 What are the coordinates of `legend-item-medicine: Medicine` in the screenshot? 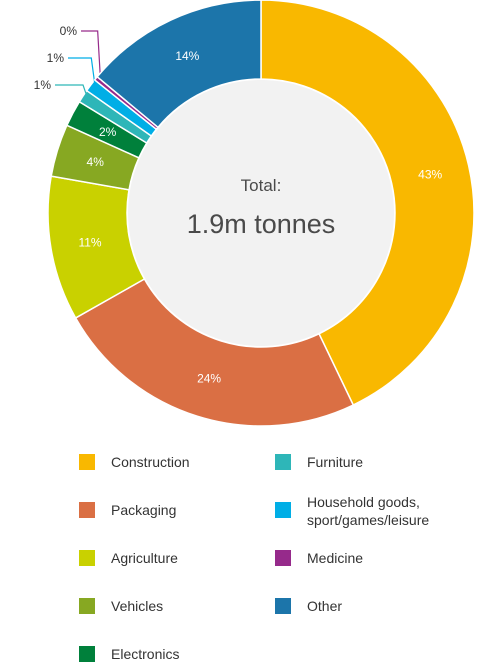 It's located at (319, 558).